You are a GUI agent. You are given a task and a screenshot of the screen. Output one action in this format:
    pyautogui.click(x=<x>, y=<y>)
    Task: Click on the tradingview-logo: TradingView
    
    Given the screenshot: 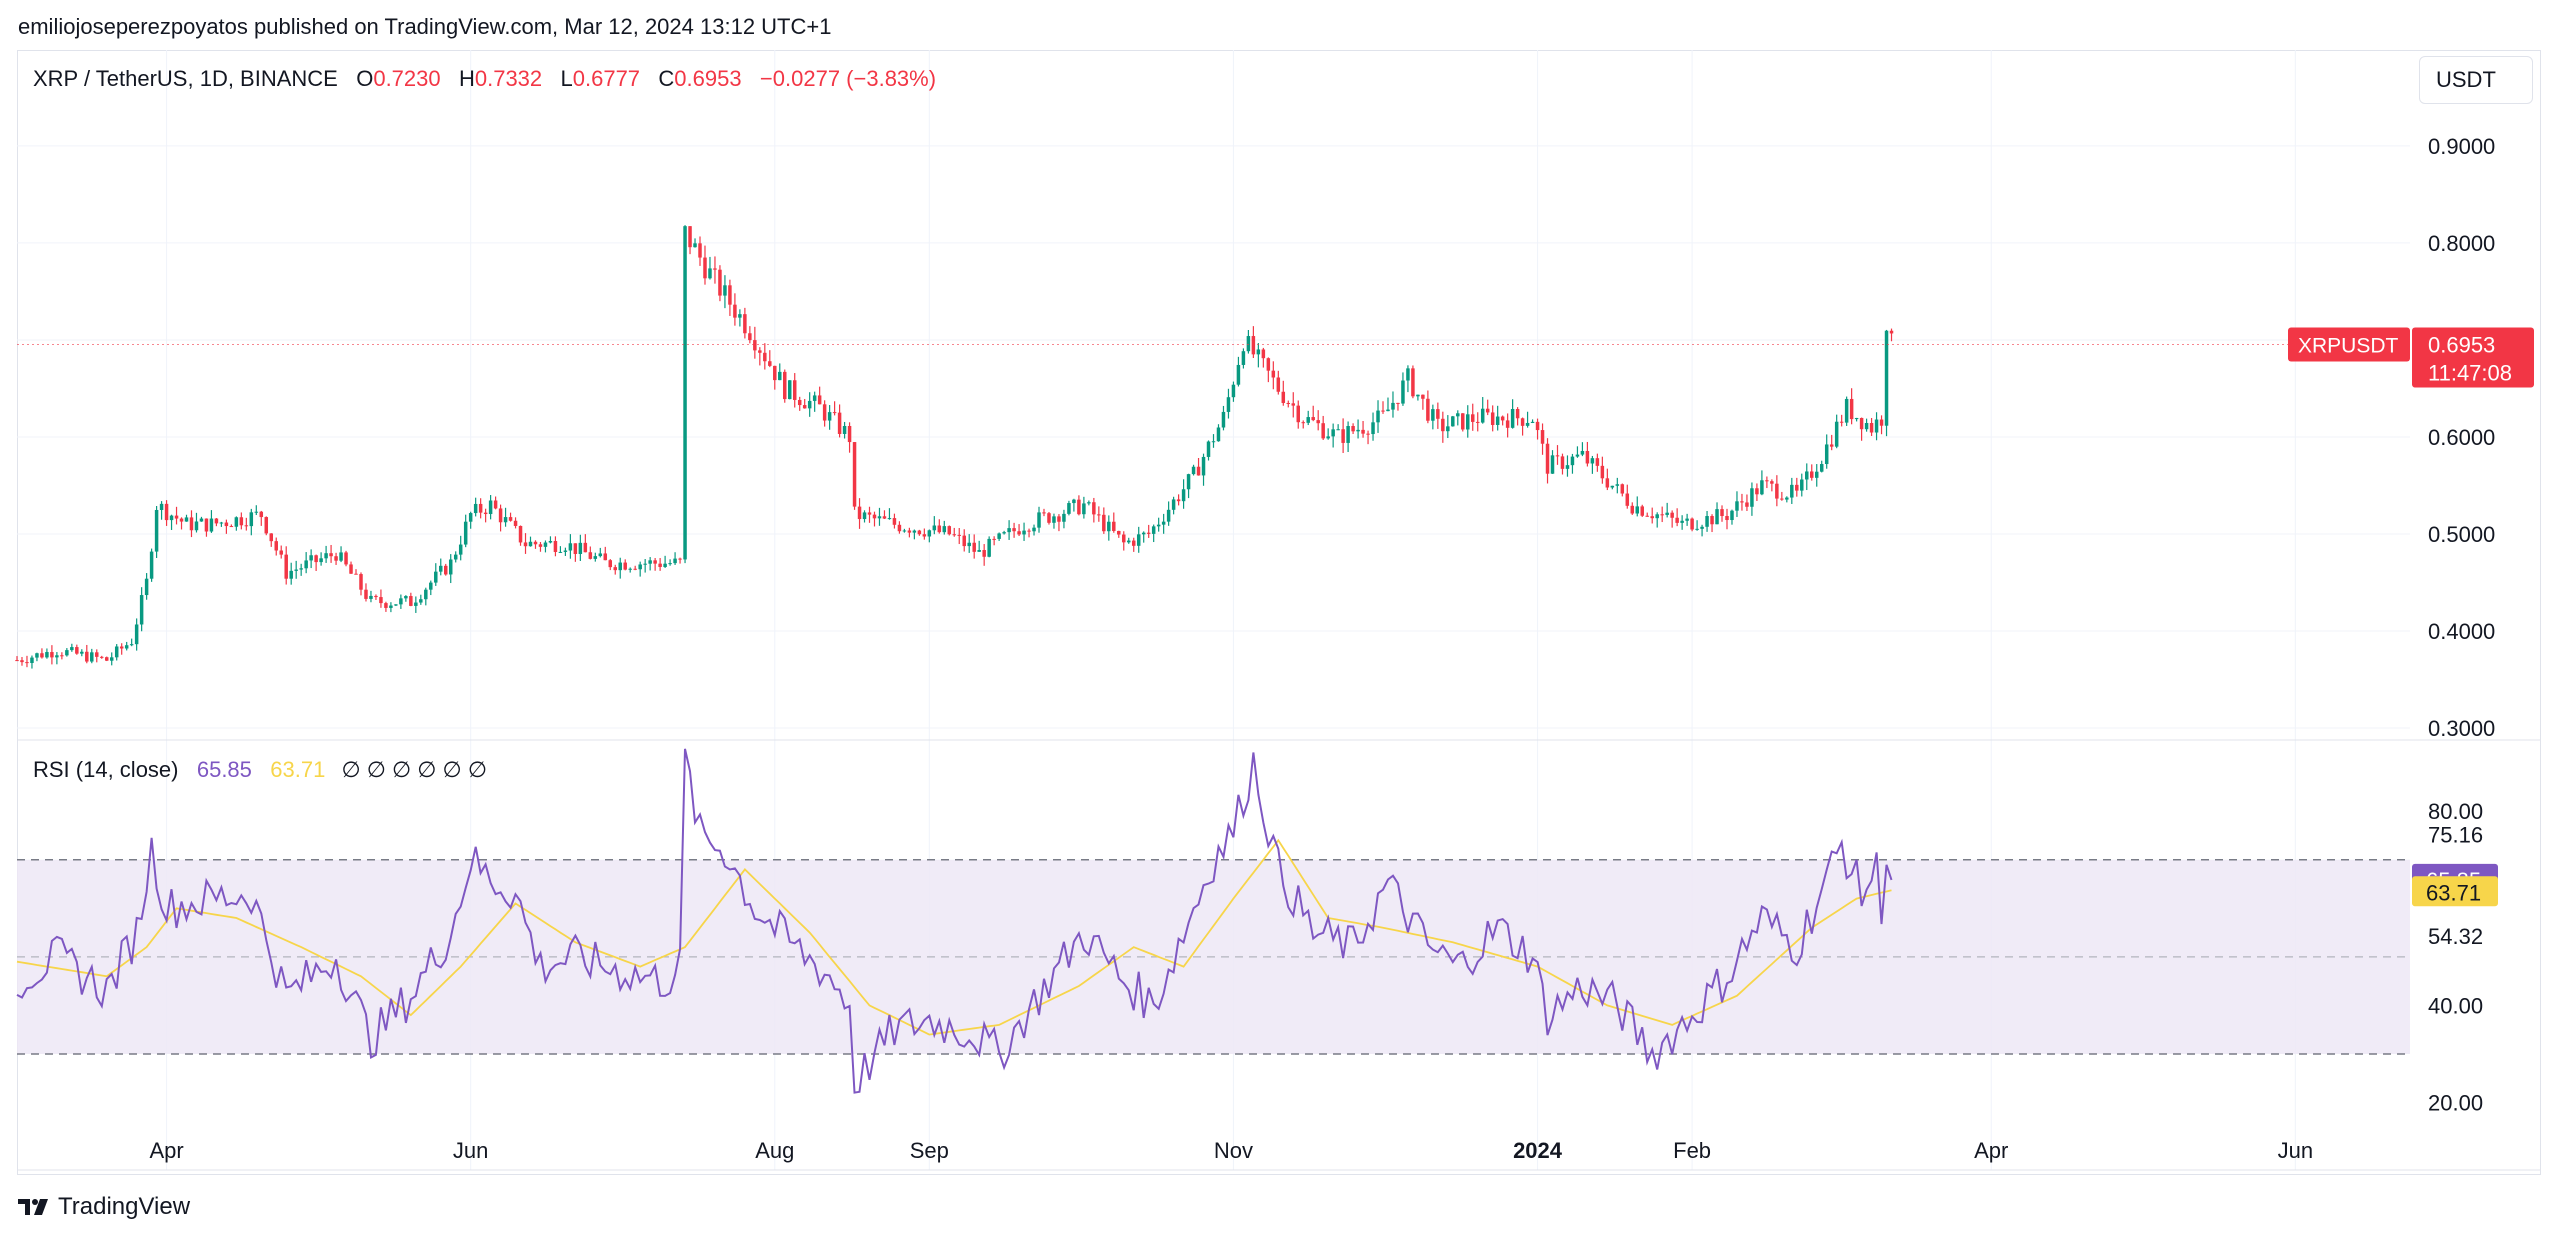 What is the action you would take?
    pyautogui.click(x=104, y=1207)
    